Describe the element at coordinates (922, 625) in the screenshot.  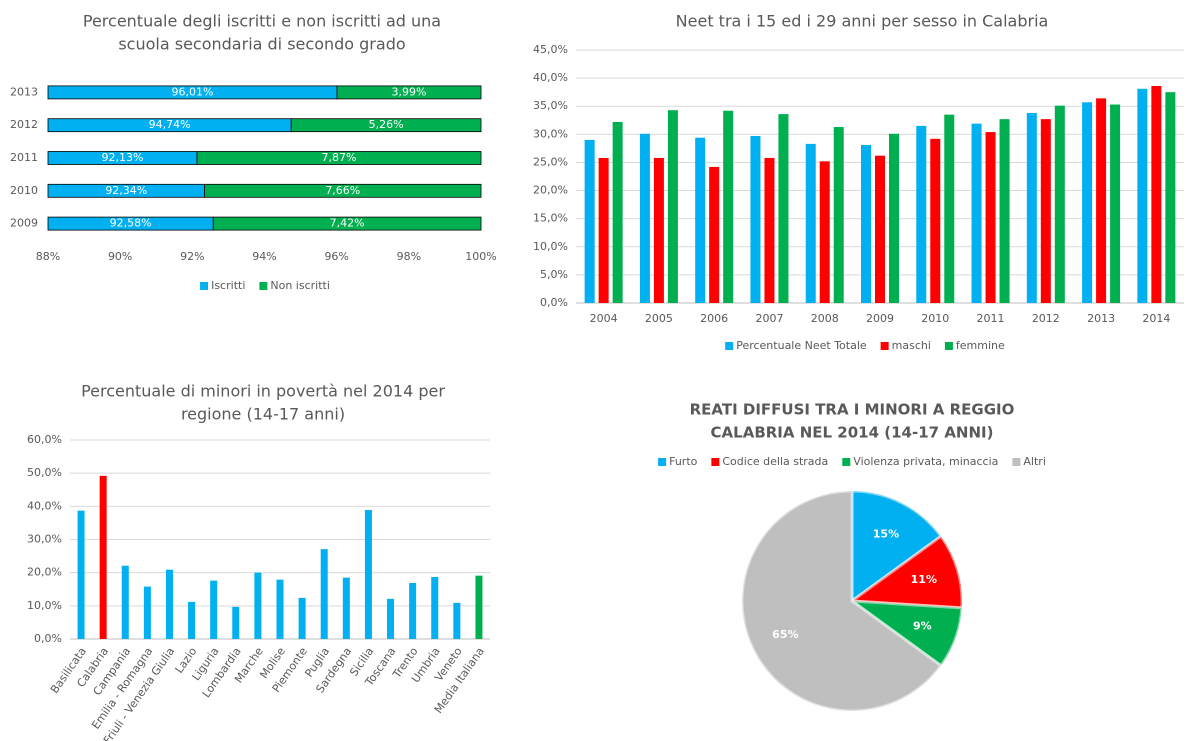
I see `data-label: 9%` at that location.